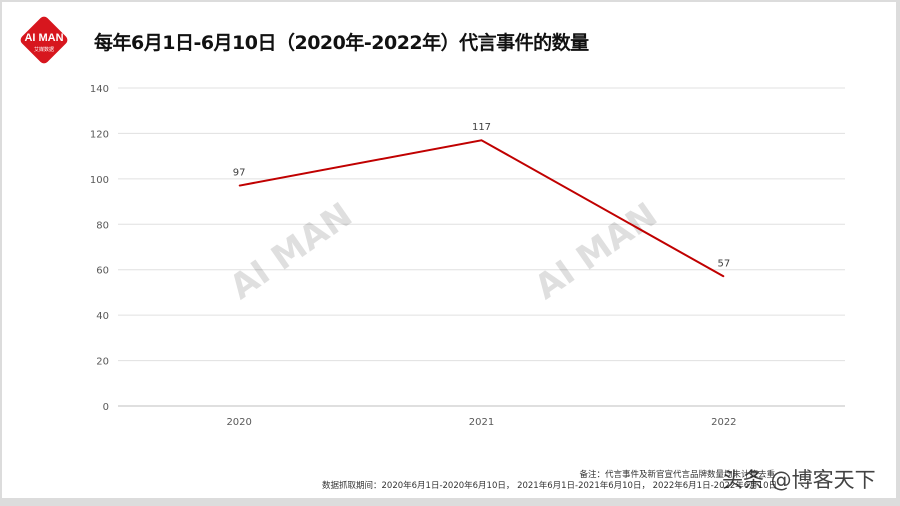 Image resolution: width=900 pixels, height=506 pixels. Describe the element at coordinates (106, 407) in the screenshot. I see `y-tick-label: 0` at that location.